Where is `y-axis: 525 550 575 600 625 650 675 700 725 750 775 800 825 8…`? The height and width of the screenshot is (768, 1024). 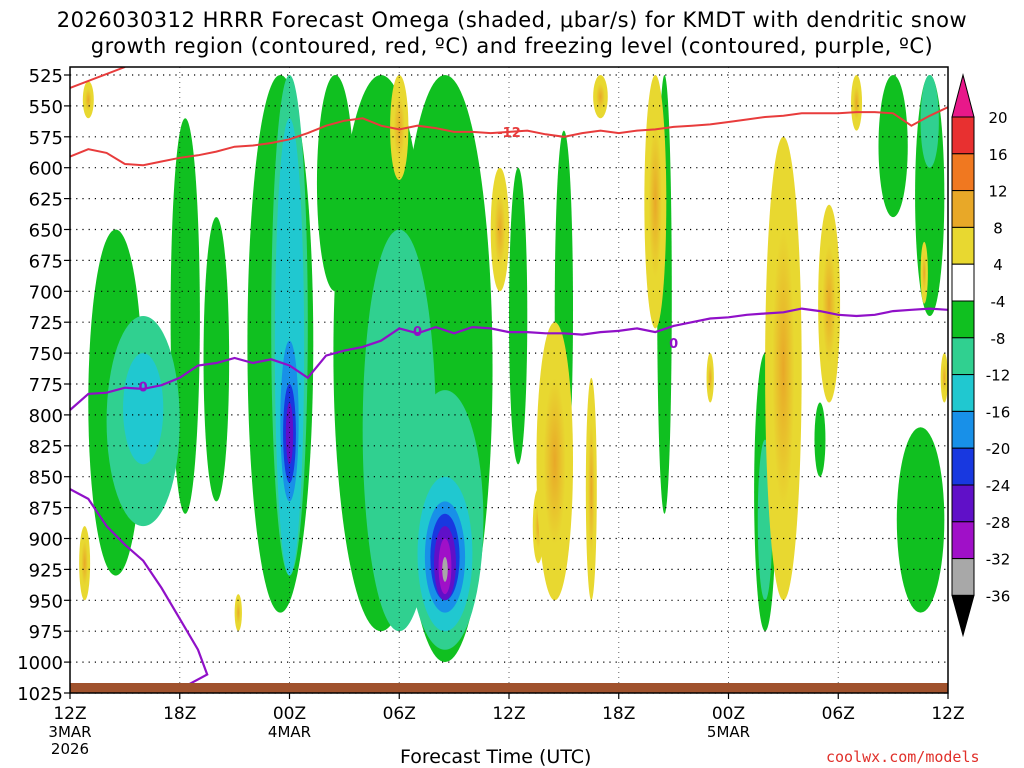 y-axis: 525 550 575 600 625 650 675 700 725 750 775 800 825 8… is located at coordinates (43, 385).